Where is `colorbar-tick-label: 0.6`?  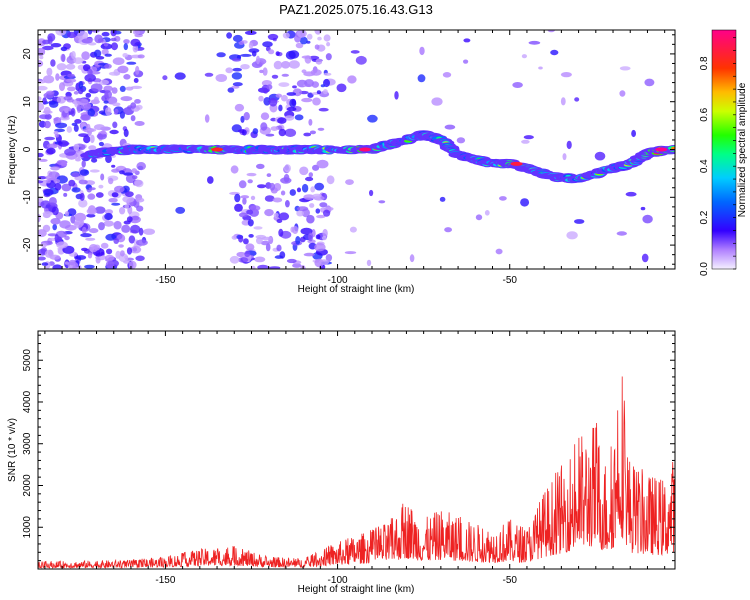
colorbar-tick-label: 0.6 is located at coordinates (704, 114).